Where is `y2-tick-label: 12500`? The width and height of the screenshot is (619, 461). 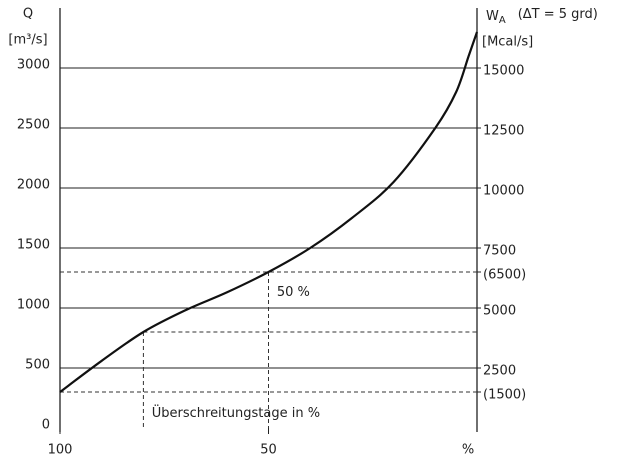 y2-tick-label: 12500 is located at coordinates (503, 131).